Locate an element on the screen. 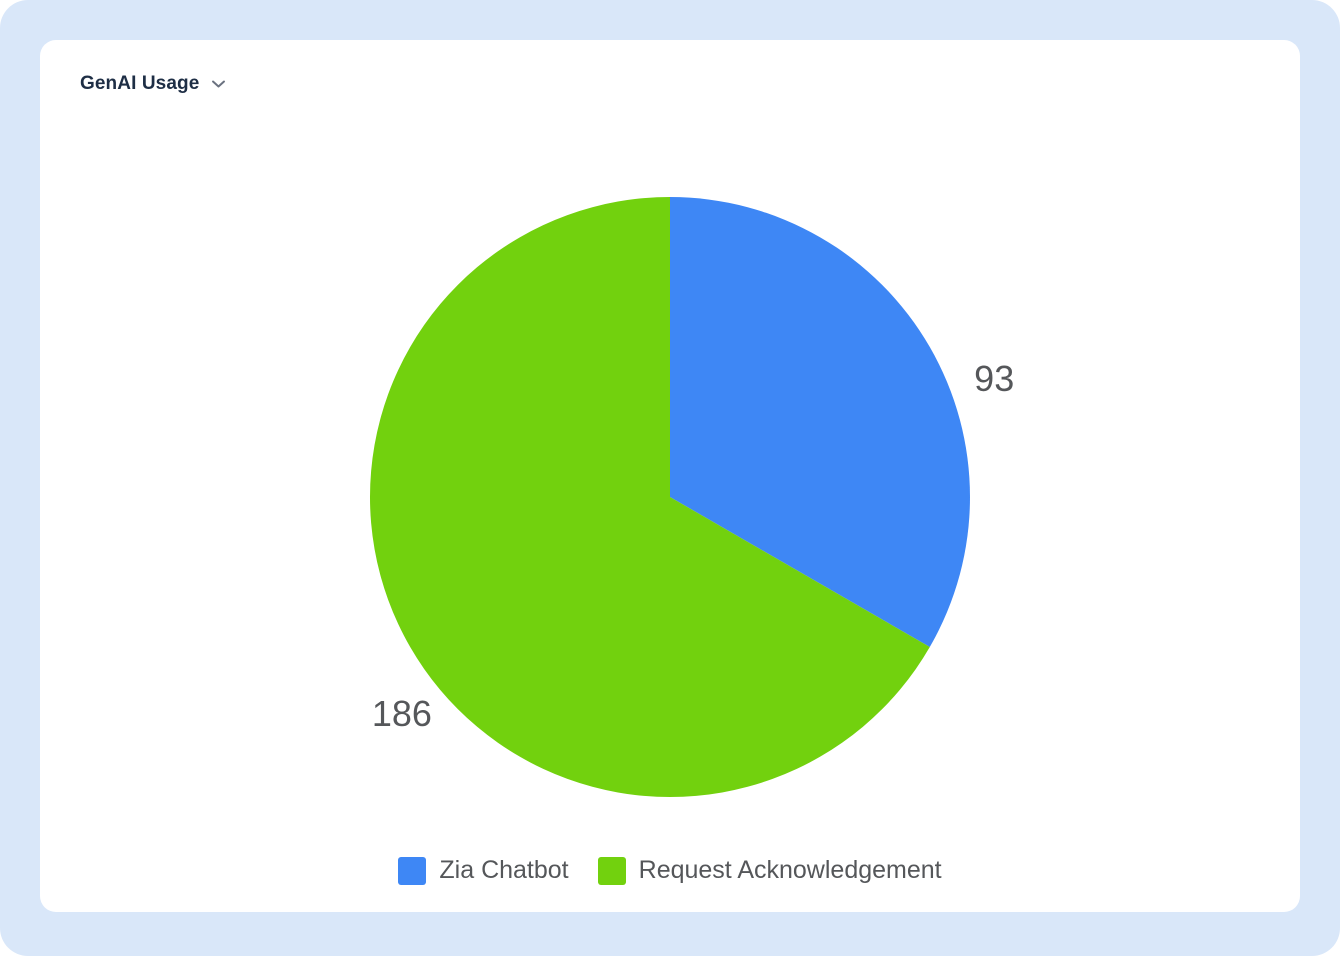  card-header: GenAI Usage is located at coordinates (153, 84).